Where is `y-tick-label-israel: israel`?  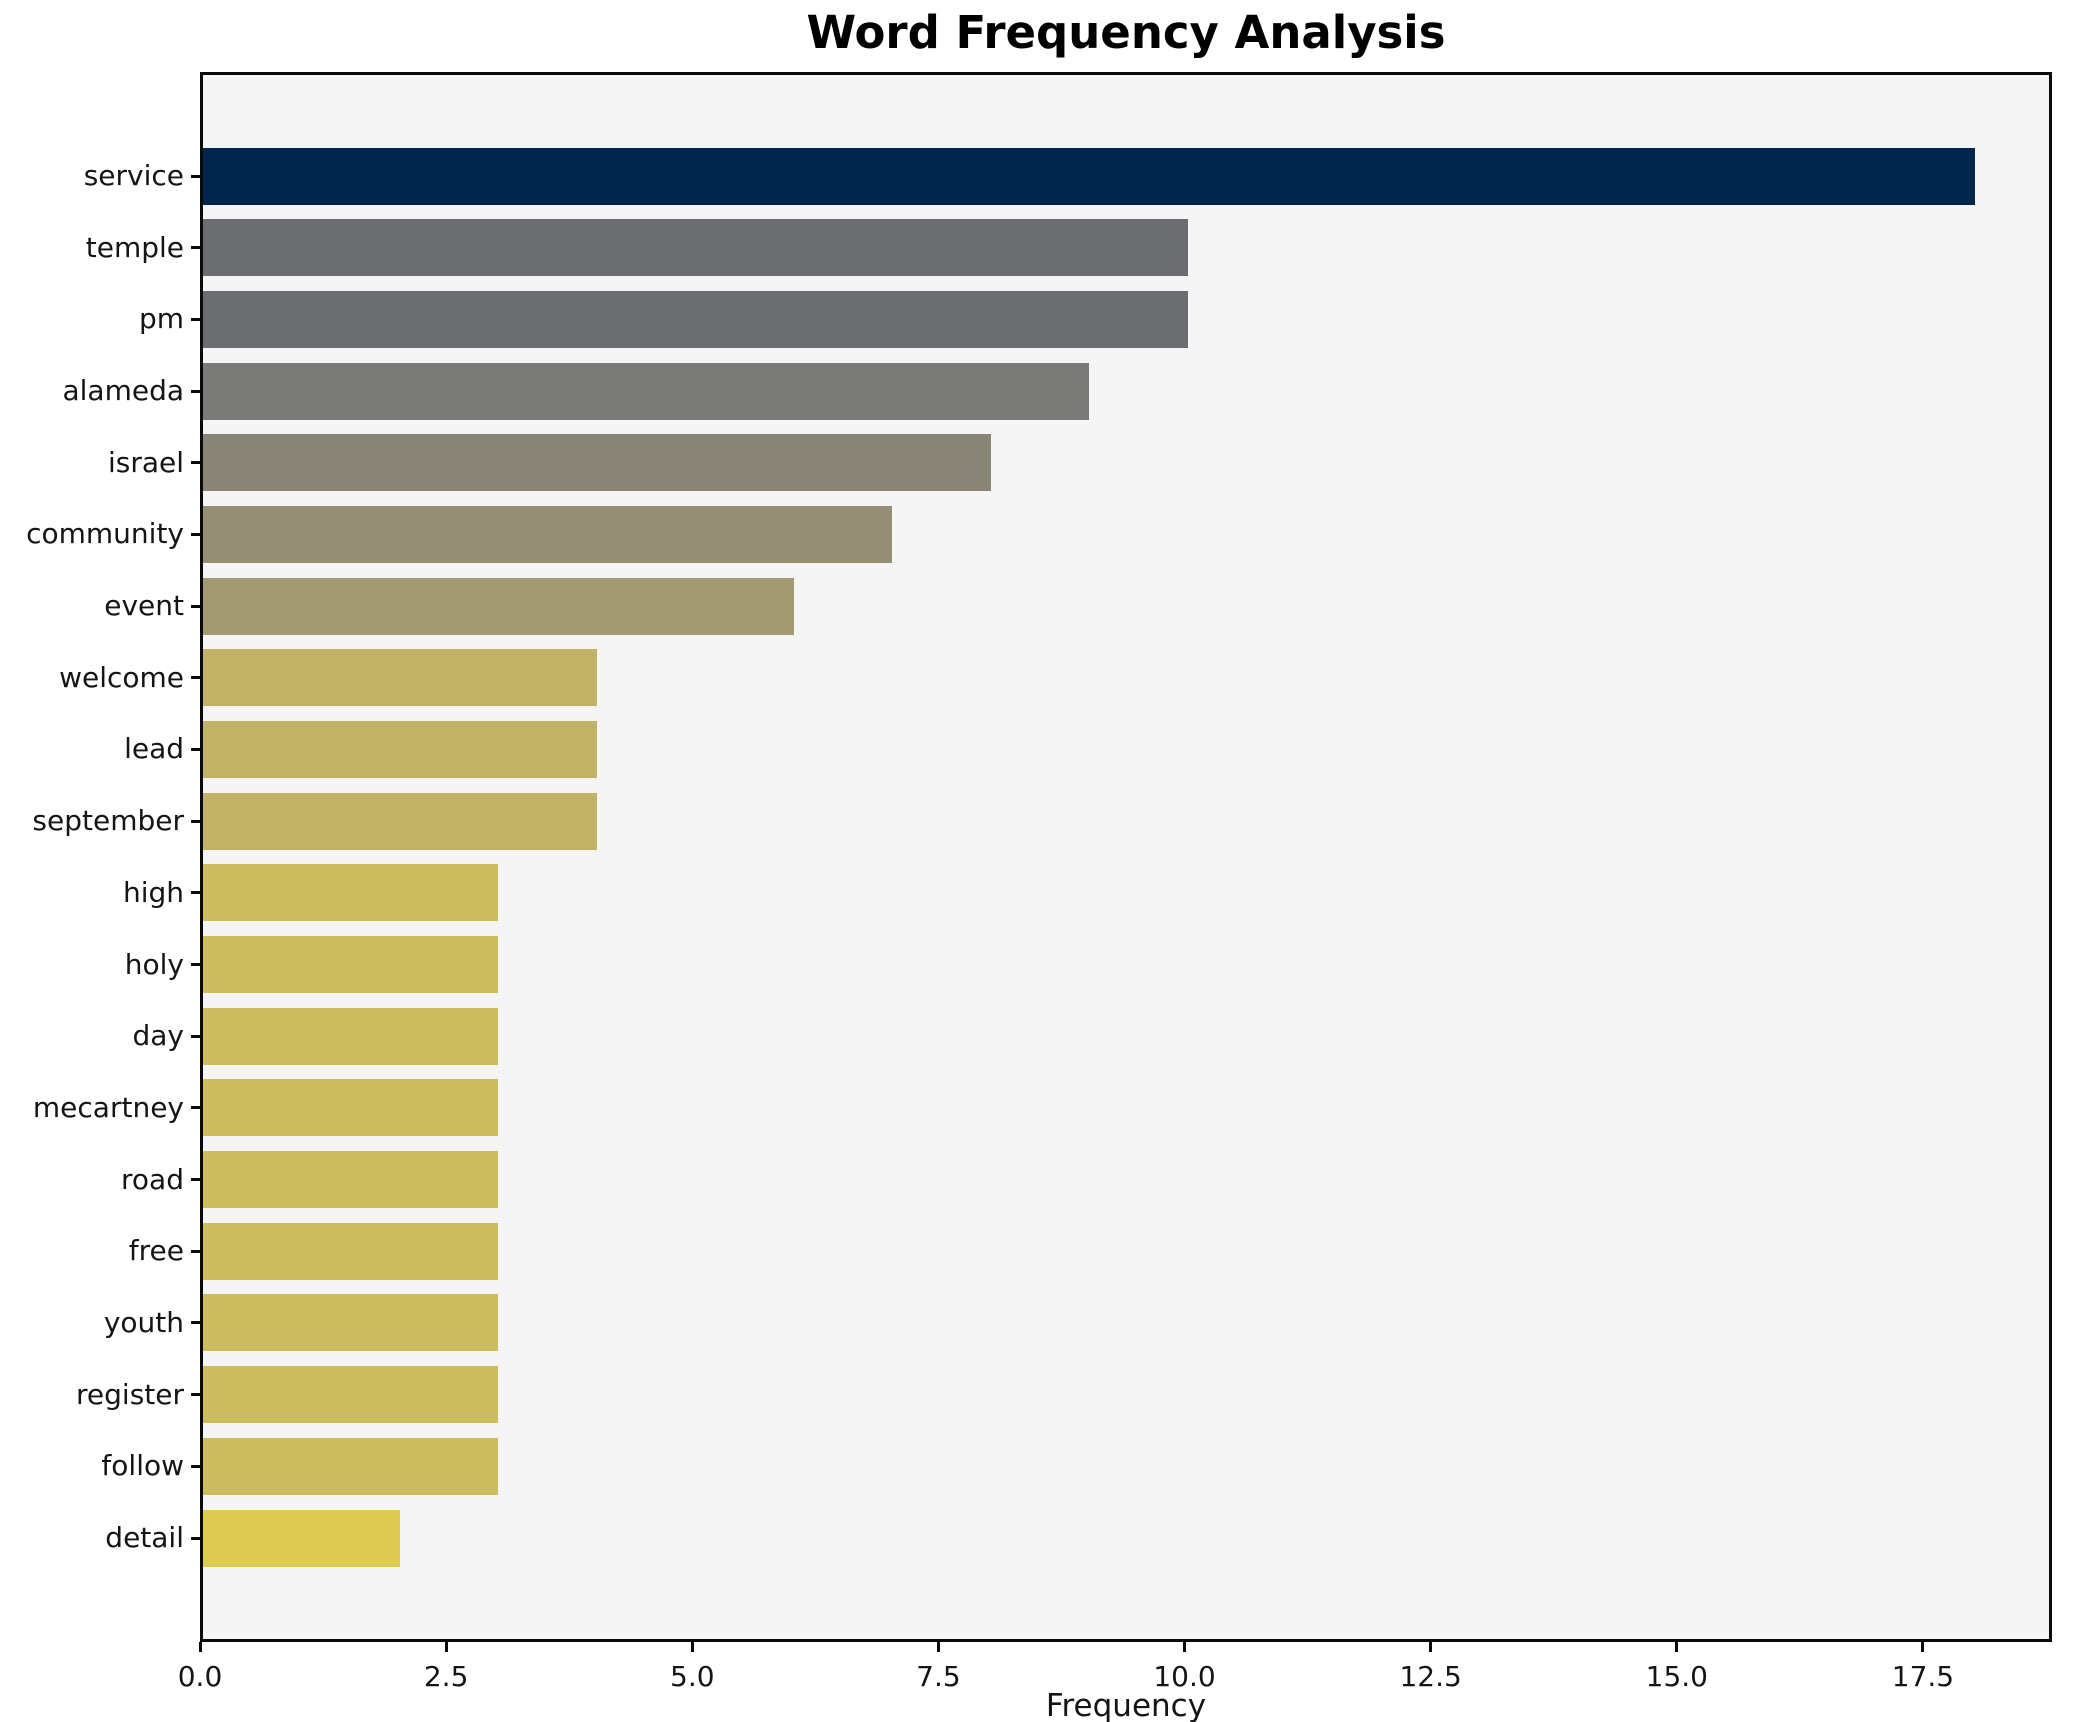 y-tick-label-israel: israel is located at coordinates (145, 462).